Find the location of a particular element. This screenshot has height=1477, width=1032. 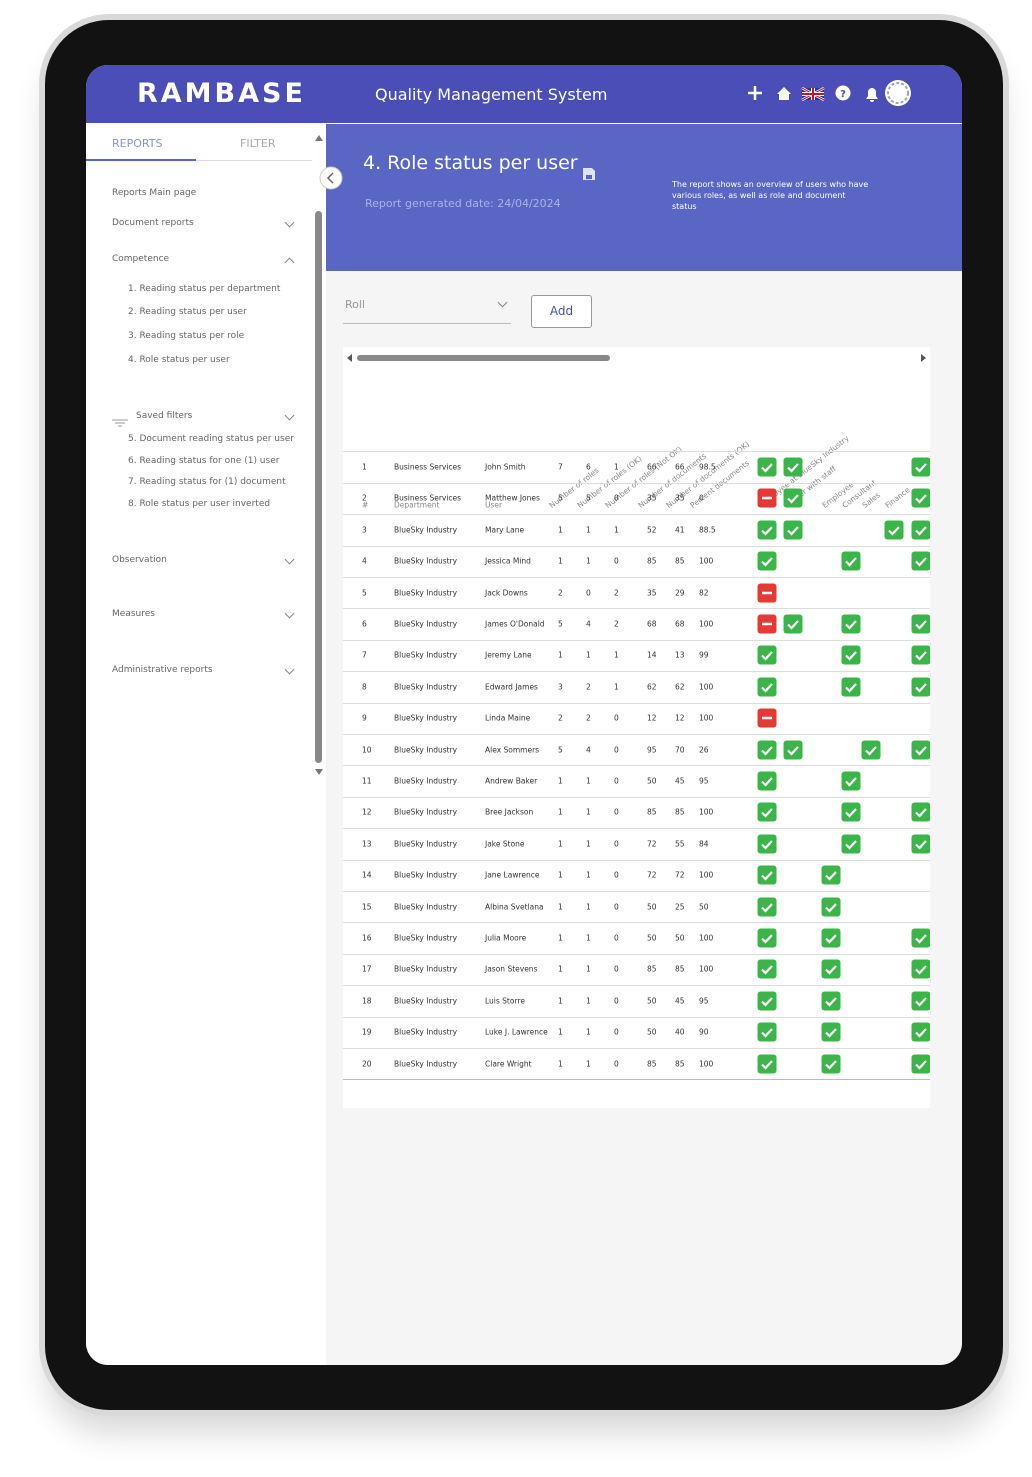

language-flag is located at coordinates (813, 94).